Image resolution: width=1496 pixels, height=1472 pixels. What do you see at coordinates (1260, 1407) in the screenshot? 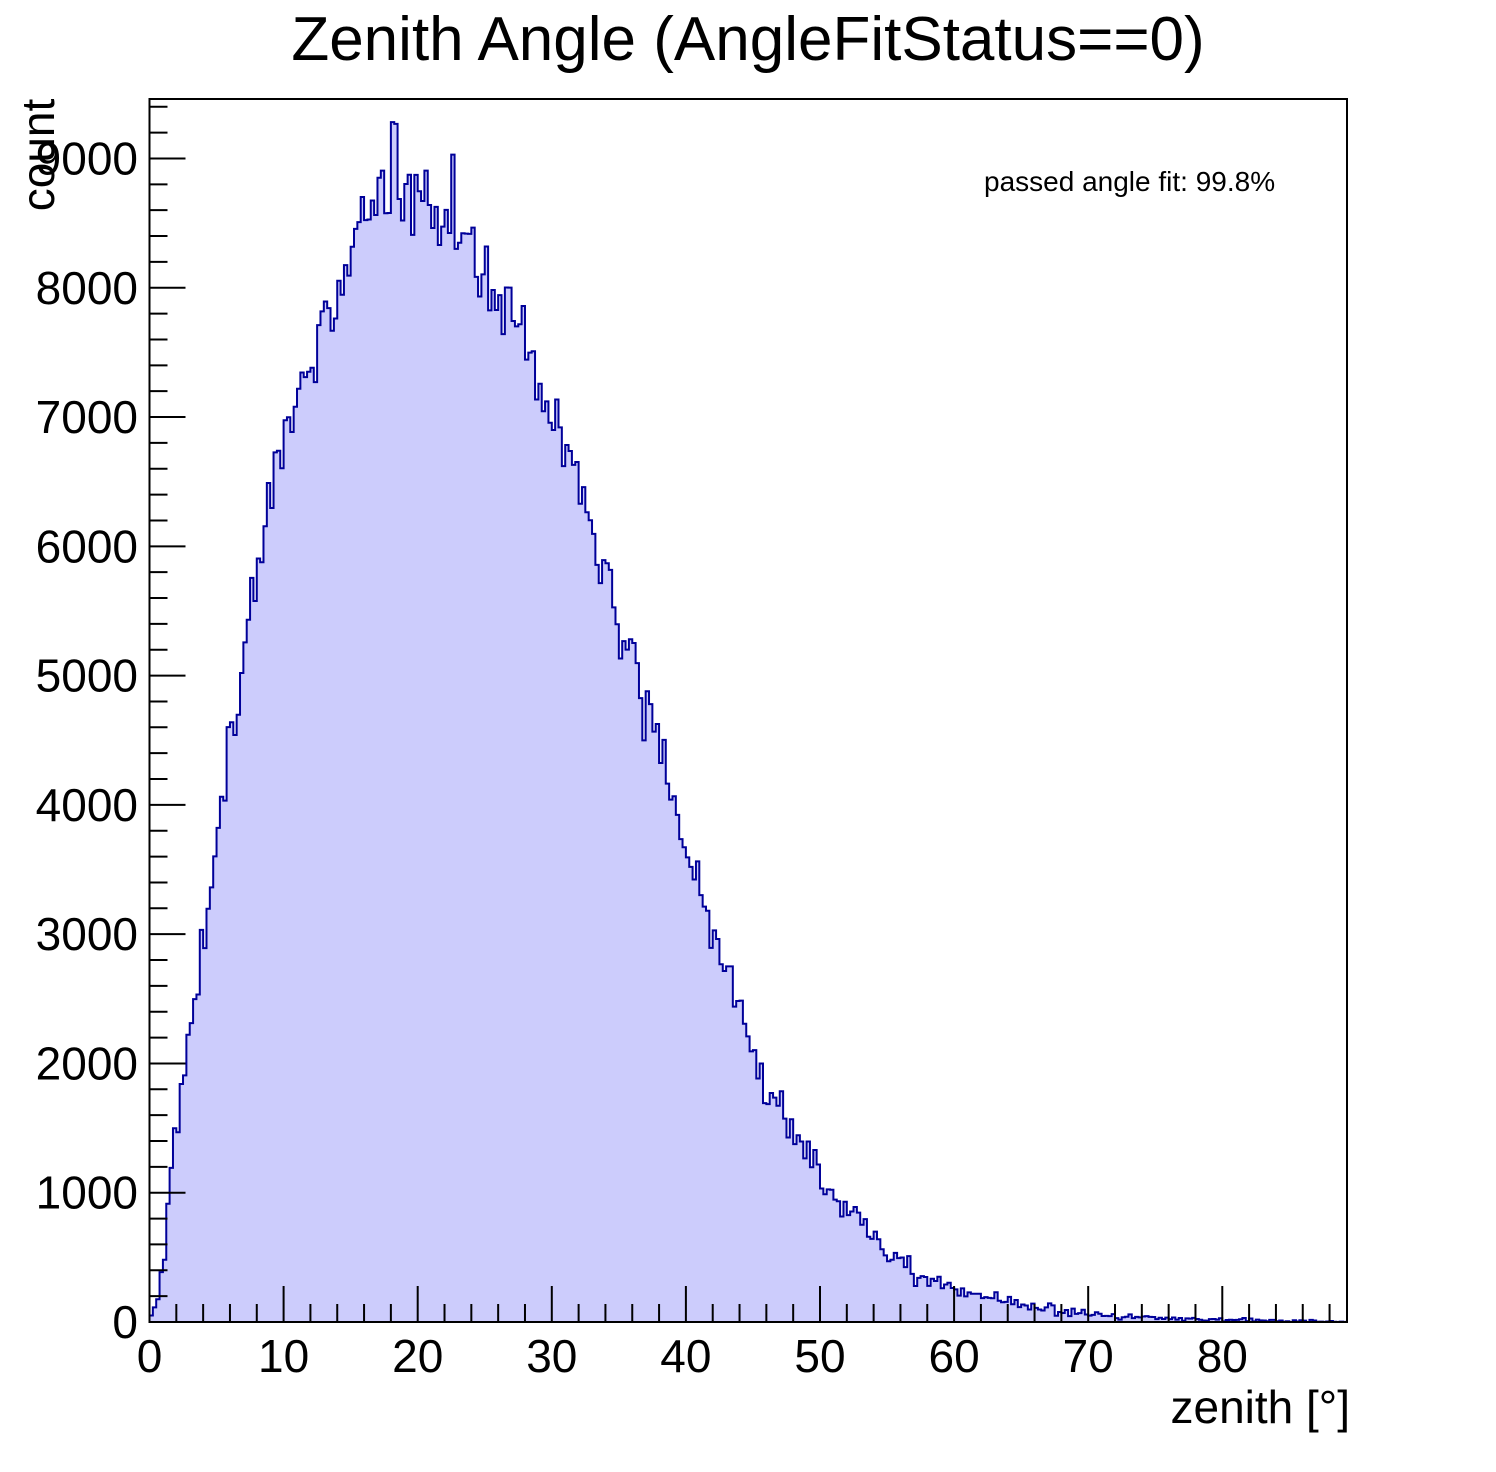
I see `x-axis-title: zenith [°]` at bounding box center [1260, 1407].